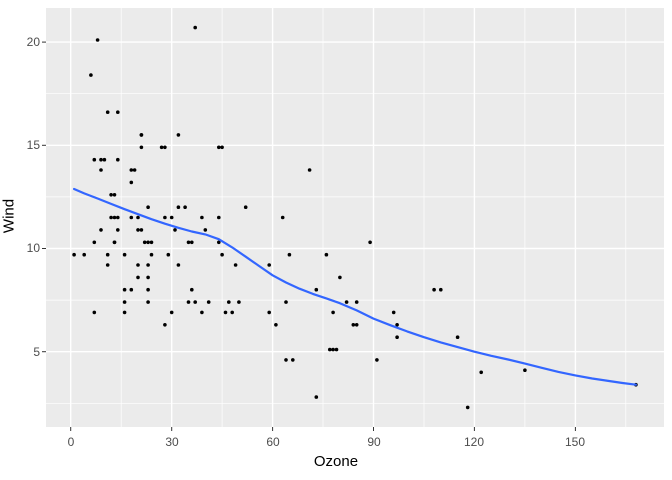 This screenshot has height=480, width=672. I want to click on y-tick-label: 15, so click(33, 145).